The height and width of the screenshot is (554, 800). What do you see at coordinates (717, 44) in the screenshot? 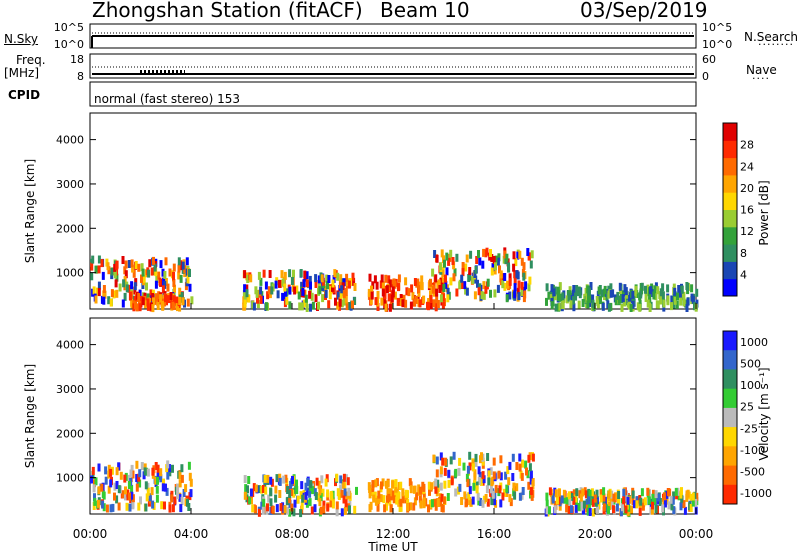
I see `nsearch-tick-bottom: 10^0` at bounding box center [717, 44].